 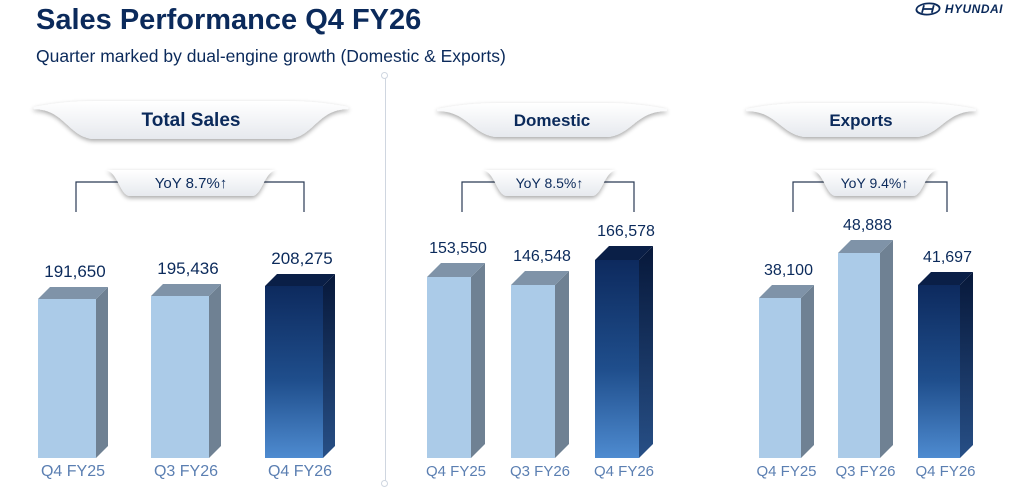 What do you see at coordinates (626, 231) in the screenshot?
I see `bar-value-label: 166,578` at bounding box center [626, 231].